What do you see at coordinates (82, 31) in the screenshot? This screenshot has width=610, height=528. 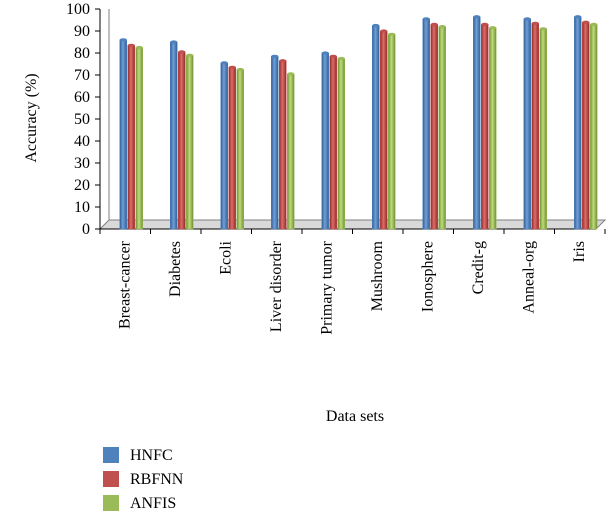 I see `y-tick-label: 90` at bounding box center [82, 31].